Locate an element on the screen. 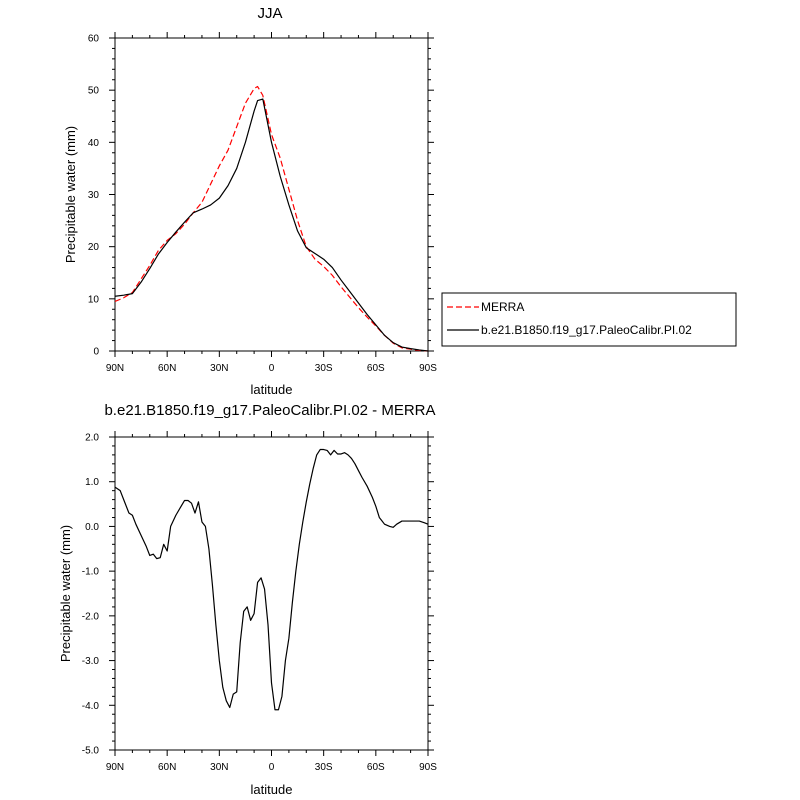  bottom-series is located at coordinates (271, 579).